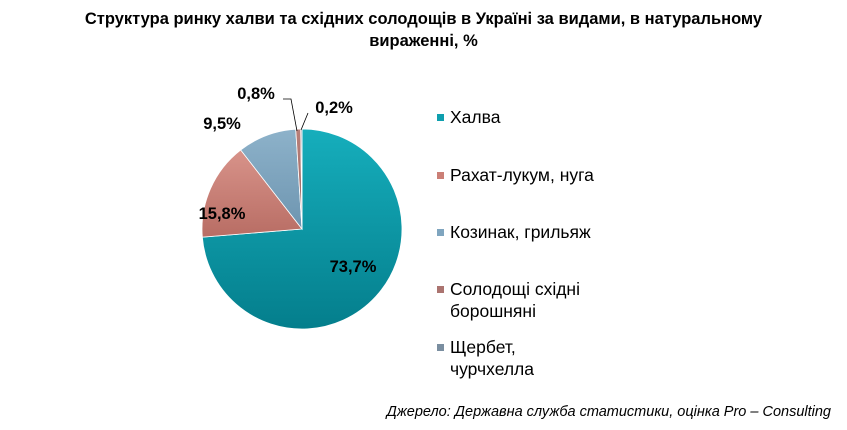 Image resolution: width=847 pixels, height=430 pixels. Describe the element at coordinates (627, 175) in the screenshot. I see `legend-item-2: Рахат-лукум, нуга` at that location.